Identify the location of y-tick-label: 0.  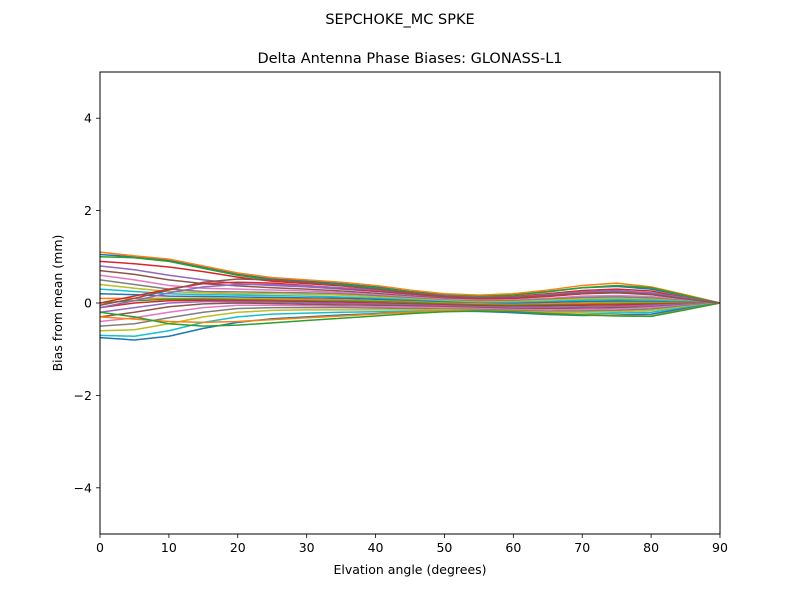
(88, 303).